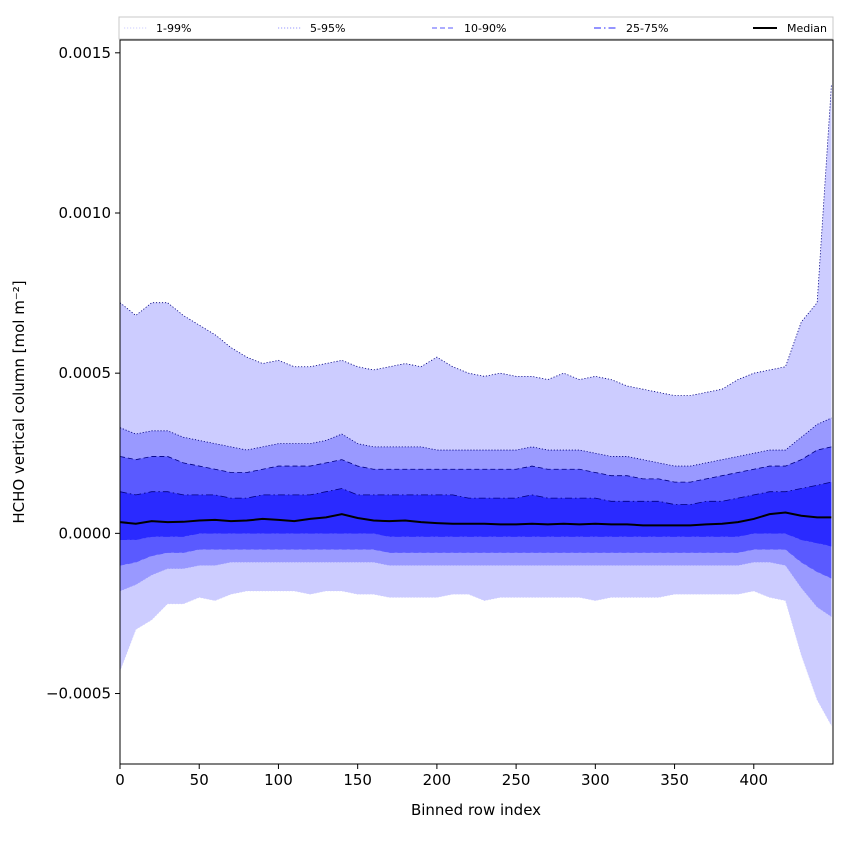 The height and width of the screenshot is (850, 850). Describe the element at coordinates (516, 780) in the screenshot. I see `x-tick-label: 250` at that location.